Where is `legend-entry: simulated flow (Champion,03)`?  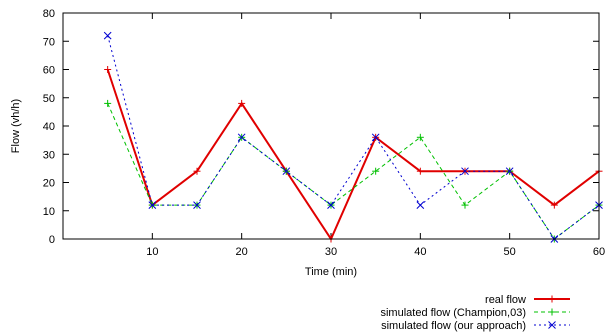 legend-entry: simulated flow (Champion,03) is located at coordinates (475, 313).